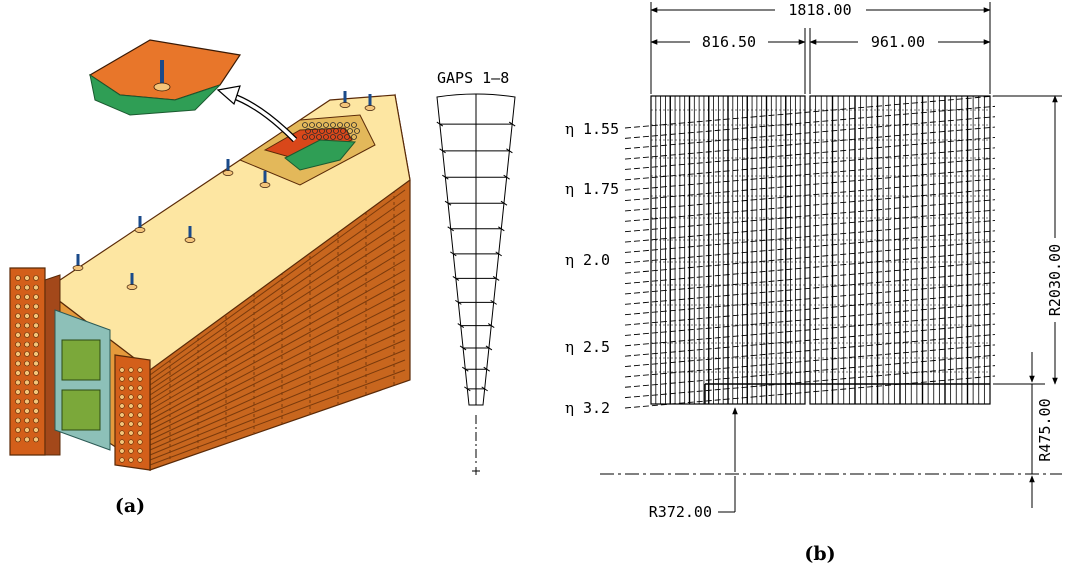  I want to click on dim-total-length: 1818.00, so click(820, 10).